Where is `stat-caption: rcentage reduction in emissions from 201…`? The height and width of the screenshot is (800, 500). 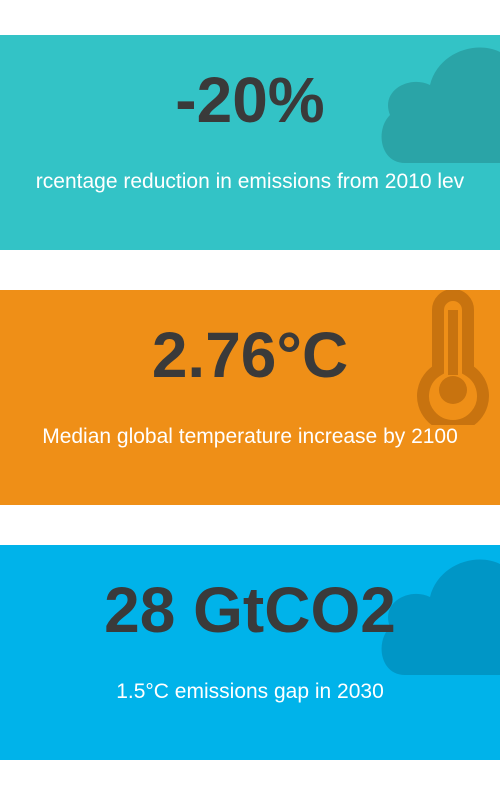 stat-caption: rcentage reduction in emissions from 201… is located at coordinates (250, 181).